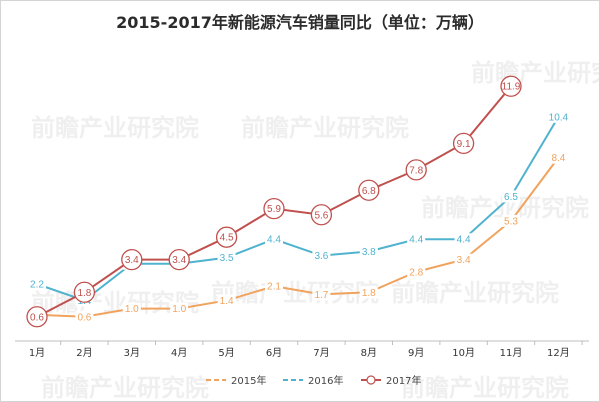 The height and width of the screenshot is (402, 600). Describe the element at coordinates (403, 380) in the screenshot. I see `legend-label: 2017年` at that location.